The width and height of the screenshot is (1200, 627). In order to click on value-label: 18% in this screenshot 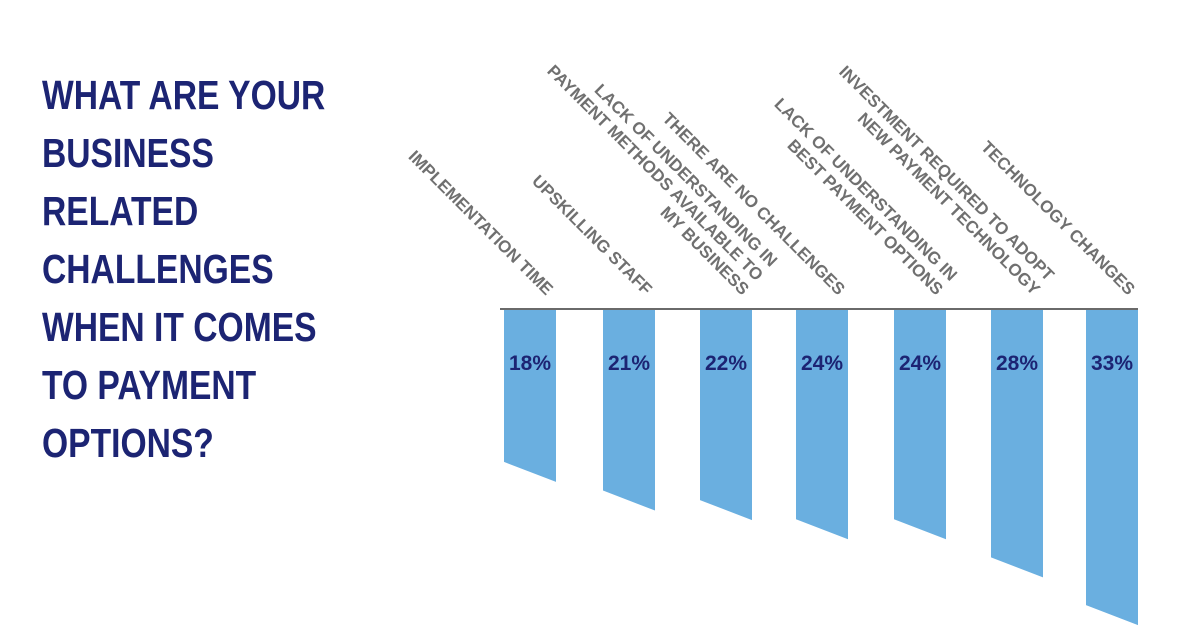, I will do `click(530, 363)`.